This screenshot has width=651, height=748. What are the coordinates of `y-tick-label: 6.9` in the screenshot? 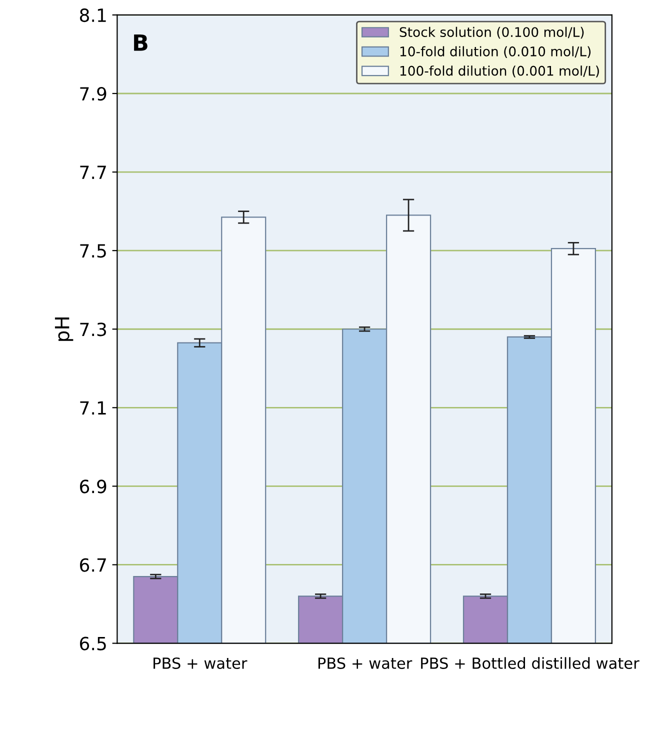 It's located at (93, 487).